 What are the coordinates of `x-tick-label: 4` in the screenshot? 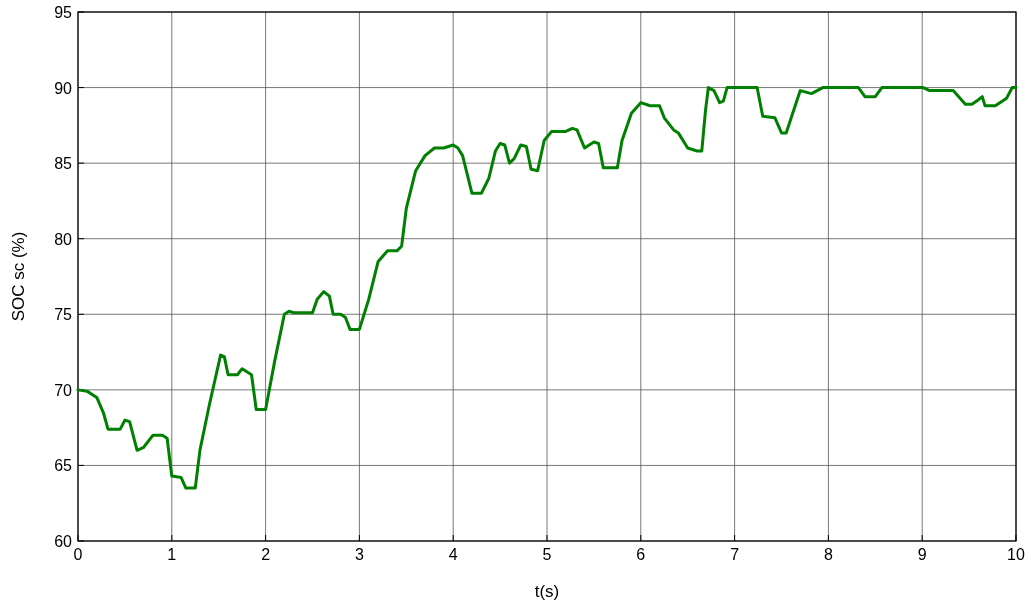 It's located at (453, 554).